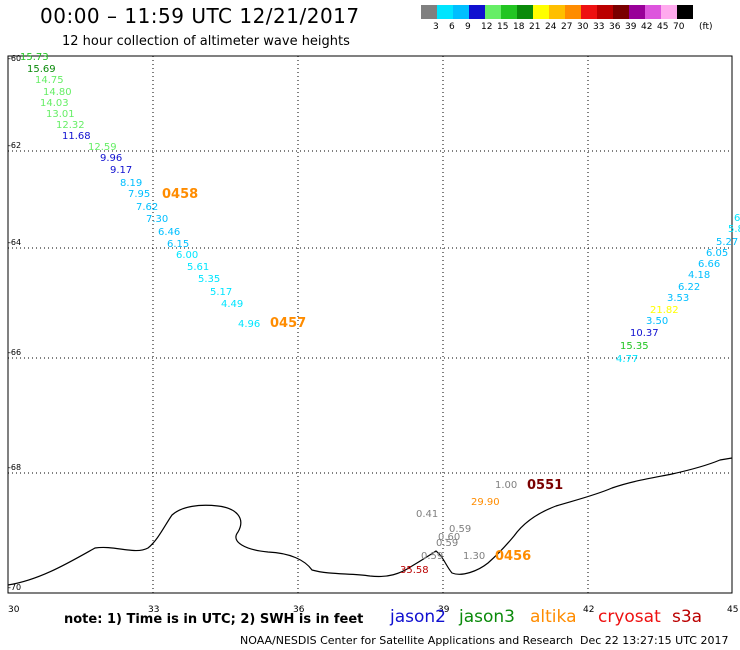 This screenshot has height=650, width=740. I want to click on swh-value: 0.60, so click(449, 537).